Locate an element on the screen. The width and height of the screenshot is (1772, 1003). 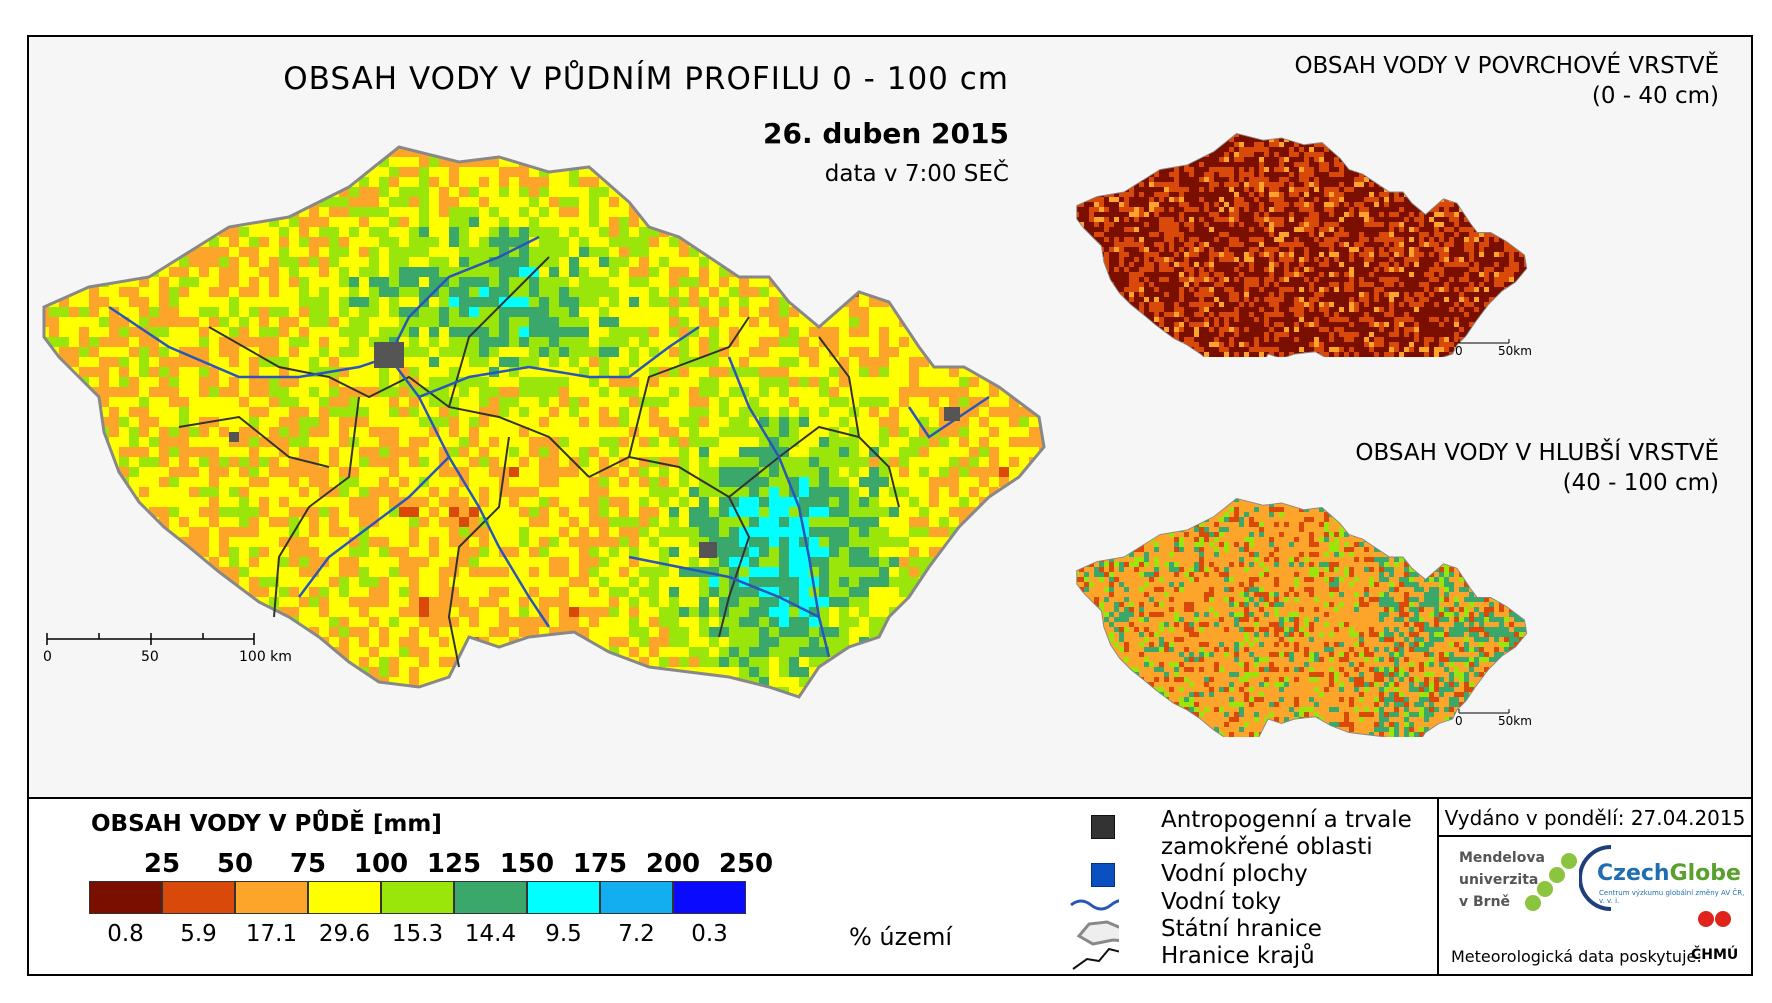
percent-unit-label: % území is located at coordinates (901, 937).